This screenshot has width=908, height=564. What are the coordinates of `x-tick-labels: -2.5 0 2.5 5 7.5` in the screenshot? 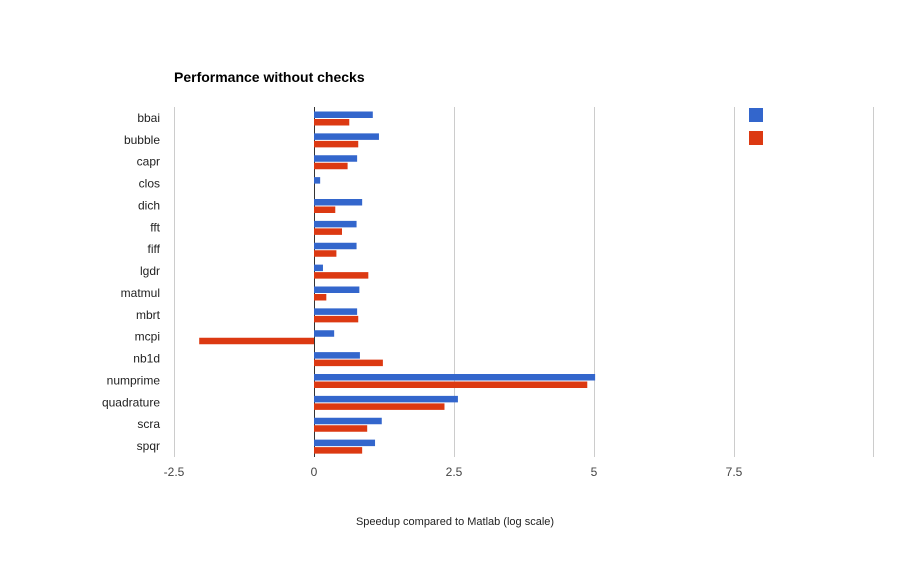 It's located at (453, 472).